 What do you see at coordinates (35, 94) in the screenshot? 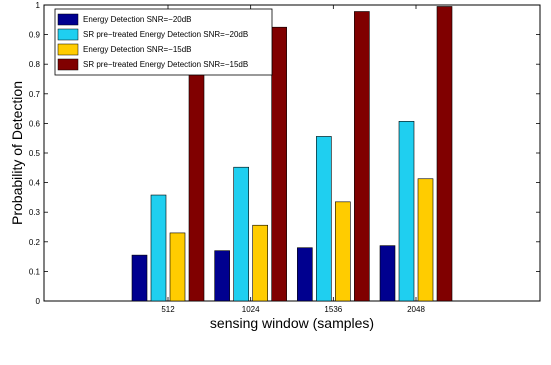
I see `y-tick-label: 0.7` at bounding box center [35, 94].